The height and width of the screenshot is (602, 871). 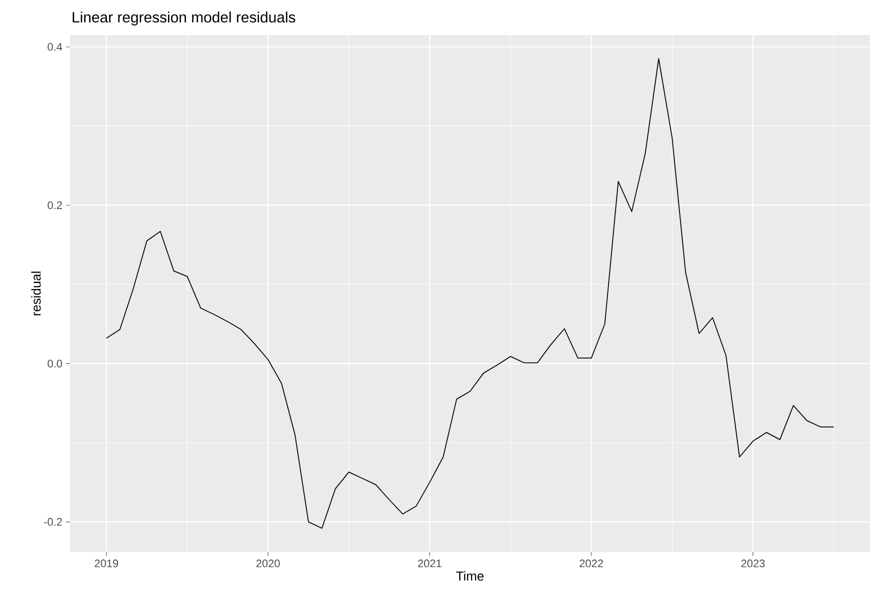 I want to click on x-tick-label: 2019, so click(x=106, y=564).